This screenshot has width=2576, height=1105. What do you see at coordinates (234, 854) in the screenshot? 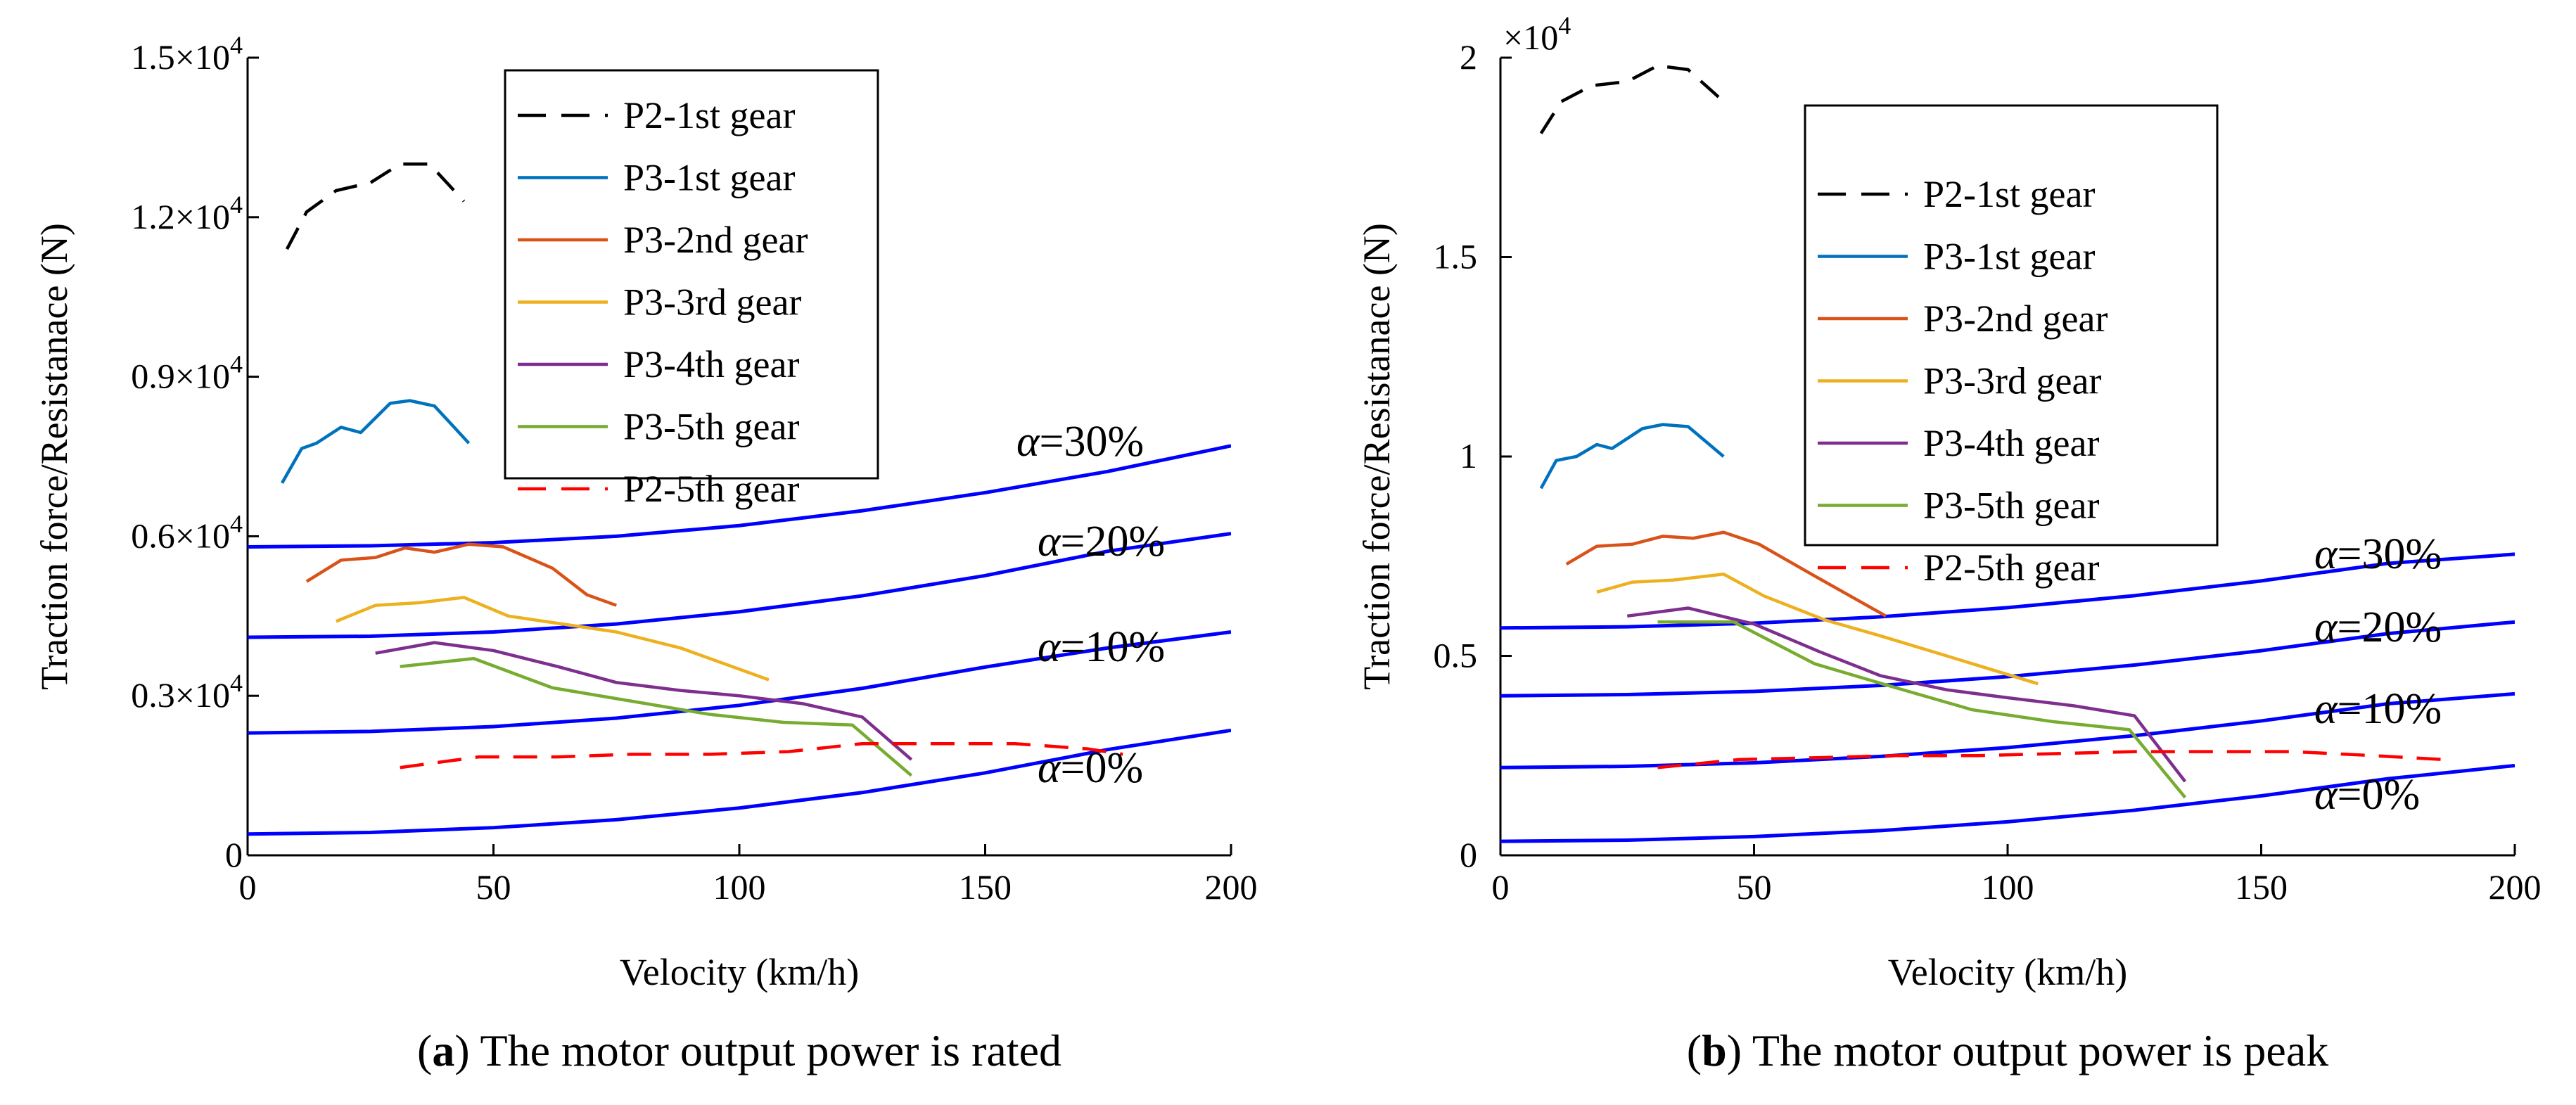
I see `y-tick-label: 0` at bounding box center [234, 854].